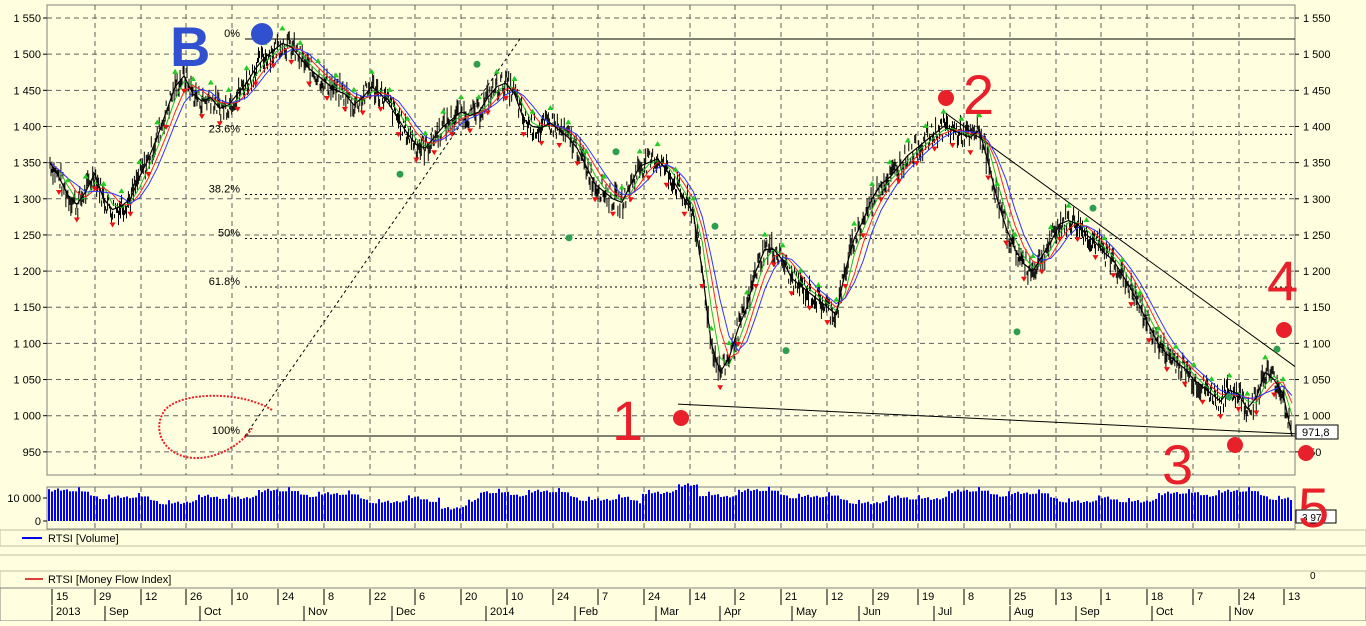 The width and height of the screenshot is (1366, 626). I want to click on annotation-3-digit: 3, so click(1177, 464).